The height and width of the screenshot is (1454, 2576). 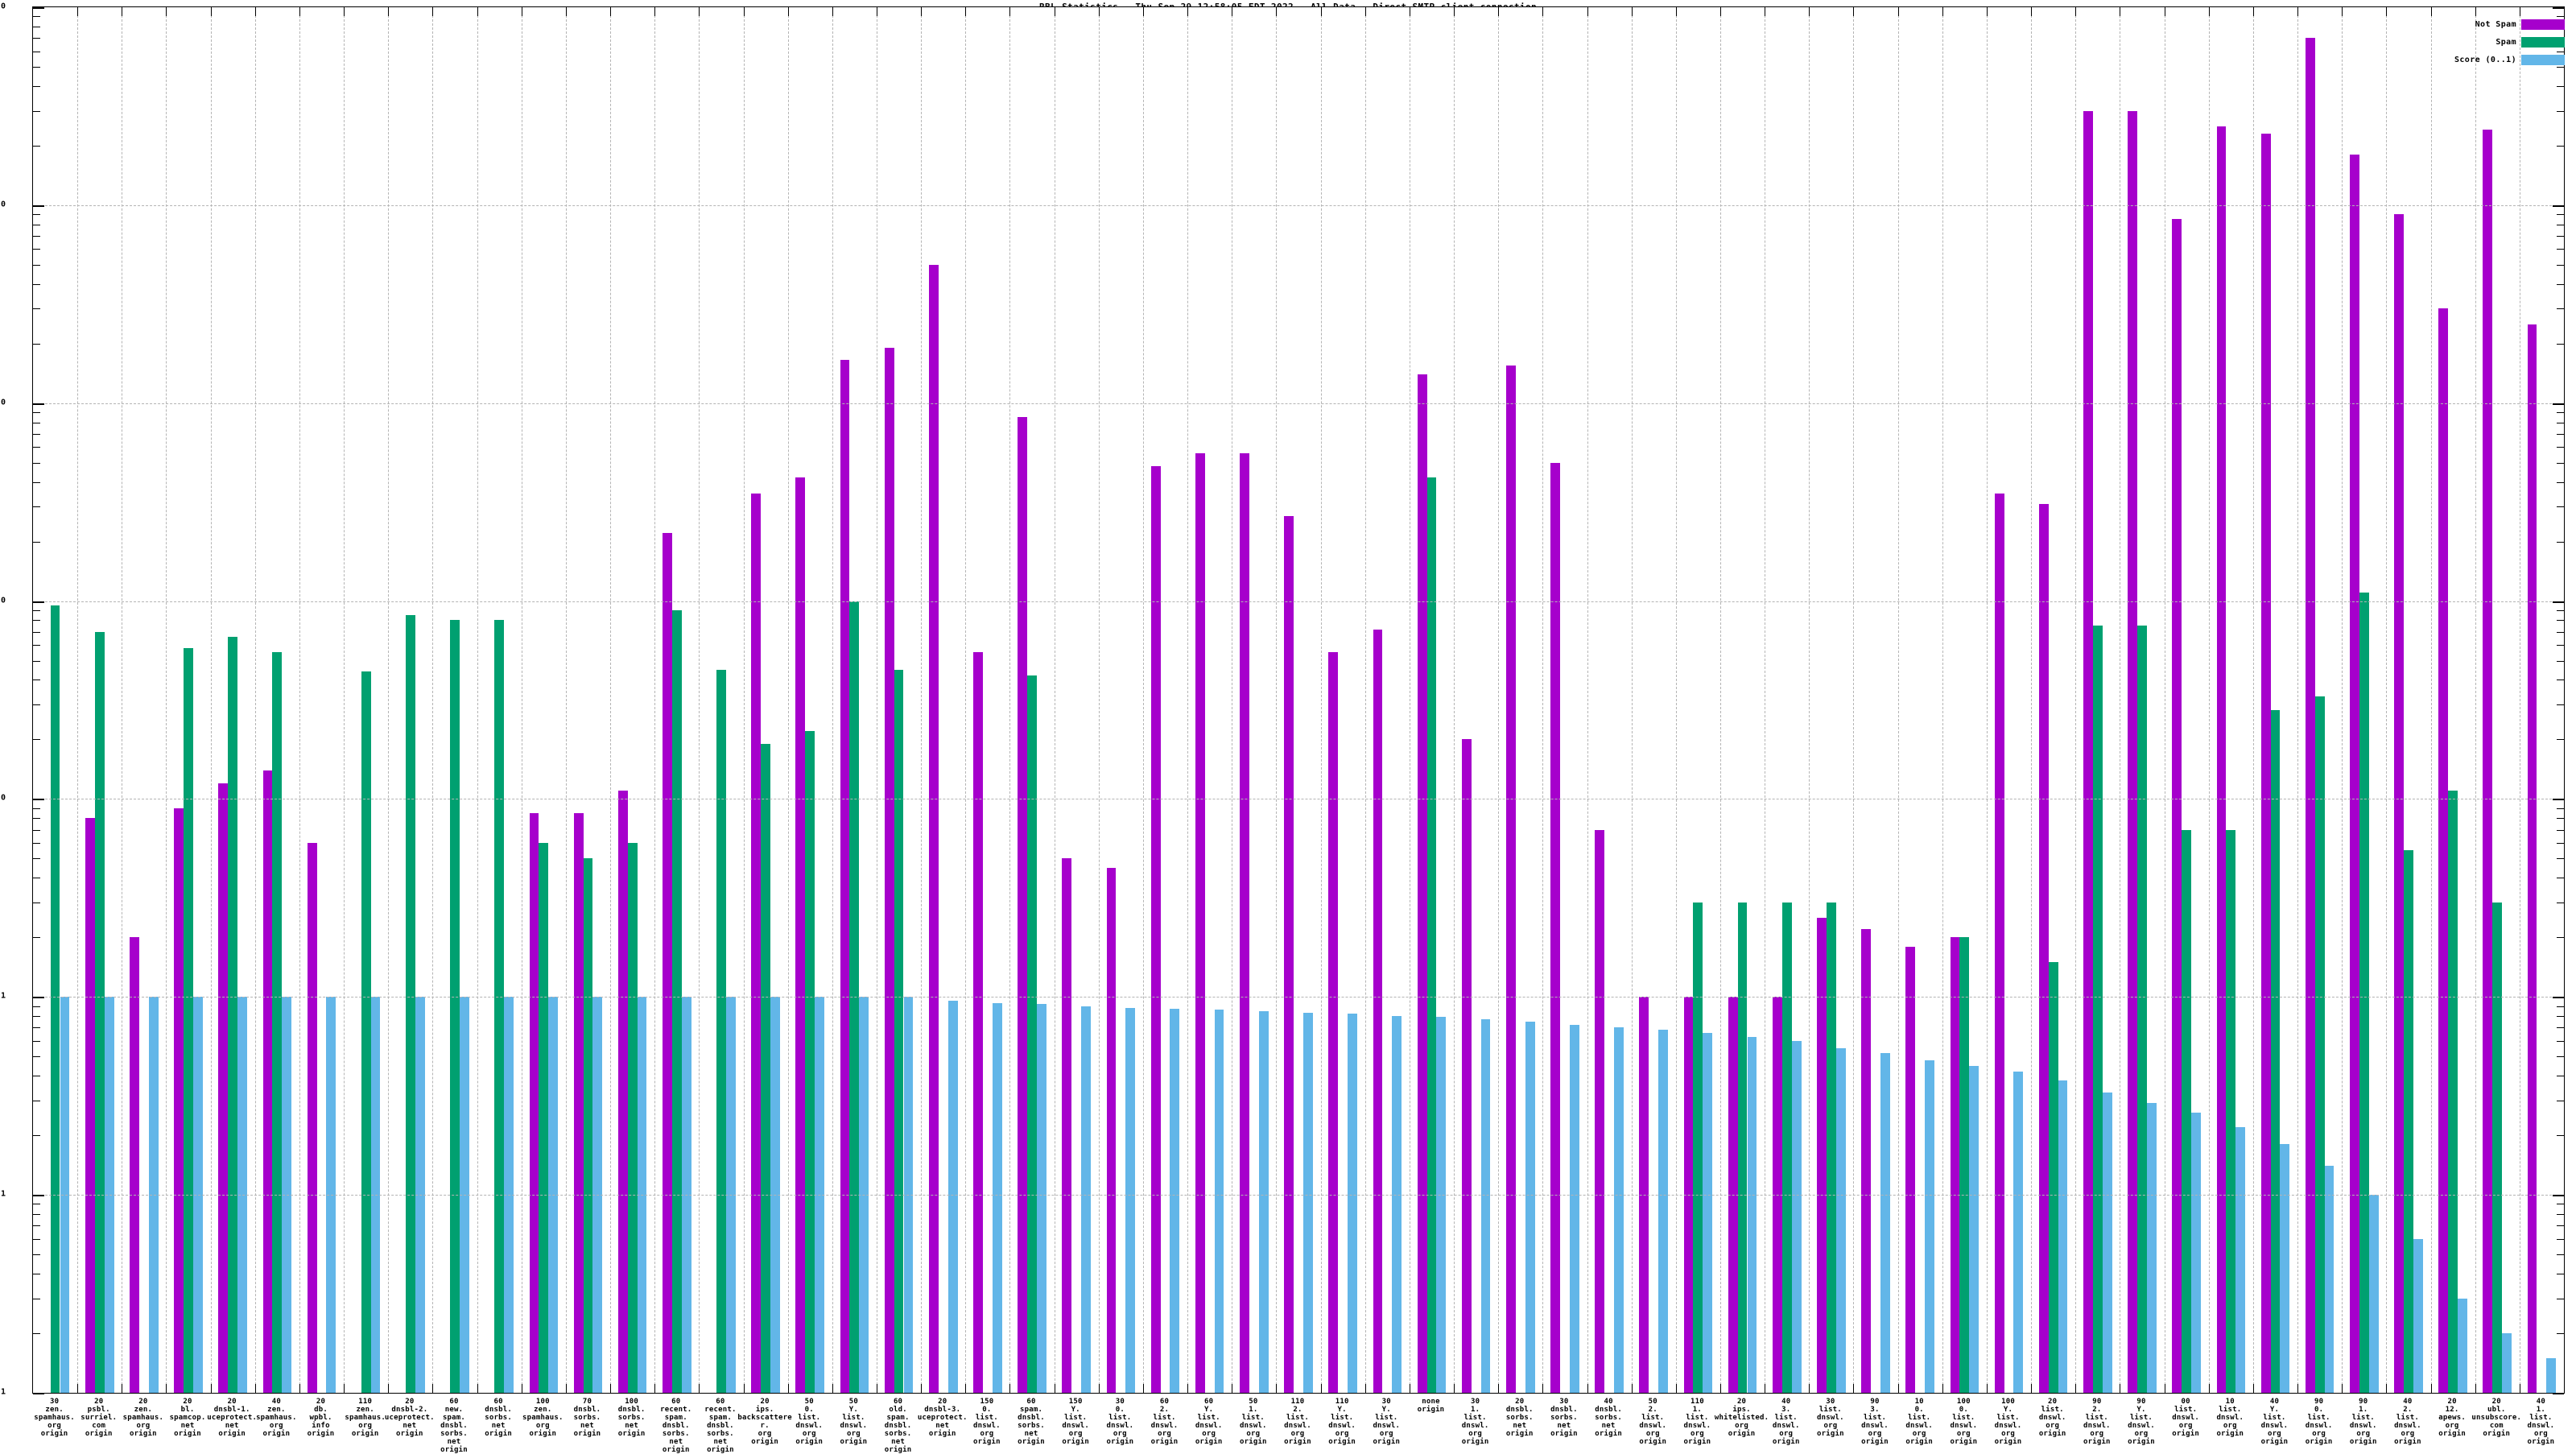 What do you see at coordinates (1564, 1426) in the screenshot?
I see `x-axis-label-line: net` at bounding box center [1564, 1426].